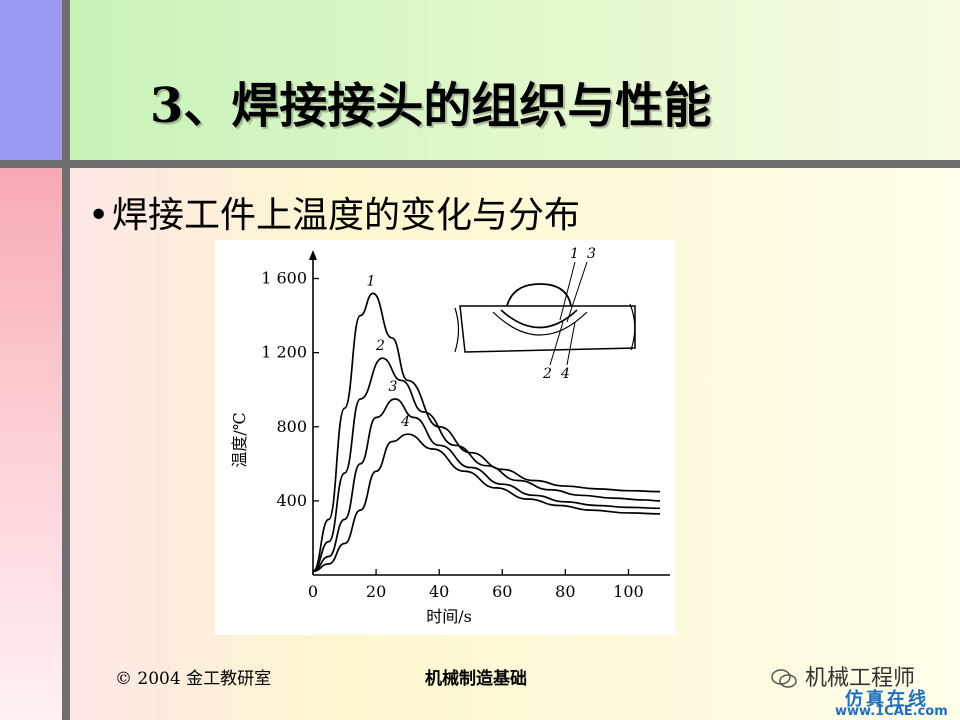  Describe the element at coordinates (346, 215) in the screenshot. I see `bullet-text: 焊接工件上温度的变化与分布` at that location.